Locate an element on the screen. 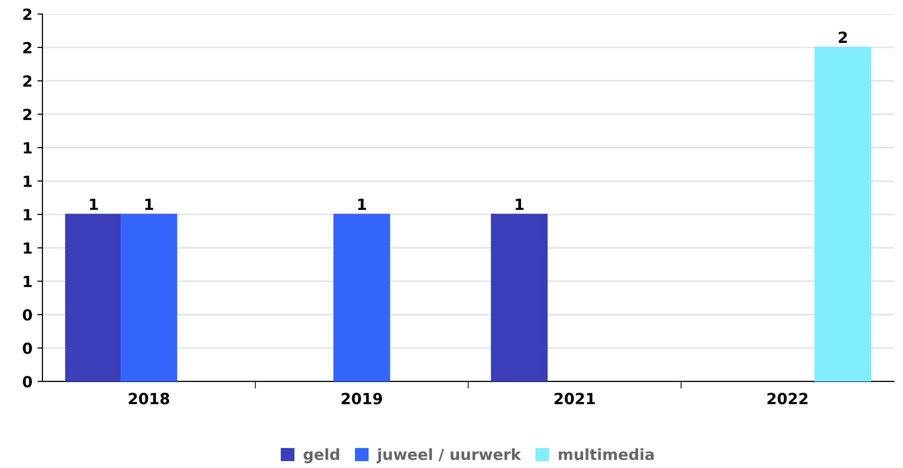  x-tick-label: 2021 is located at coordinates (574, 398).